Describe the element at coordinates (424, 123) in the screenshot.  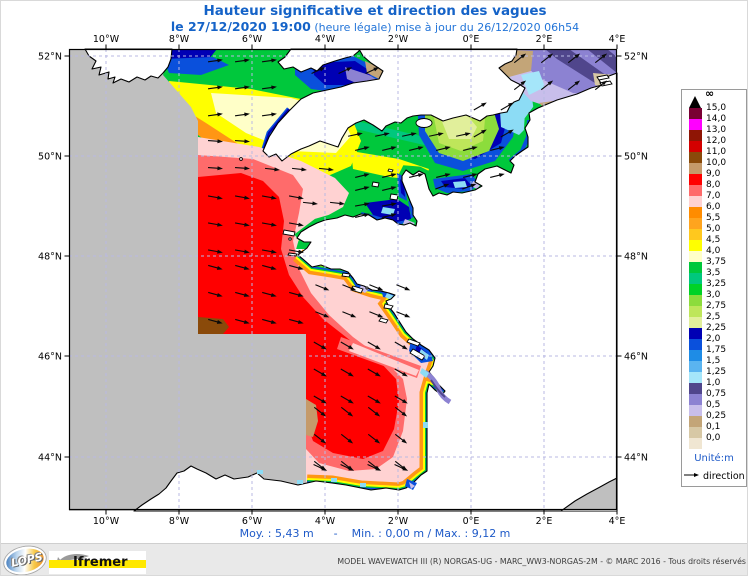
I see `isle-of-wight` at that location.